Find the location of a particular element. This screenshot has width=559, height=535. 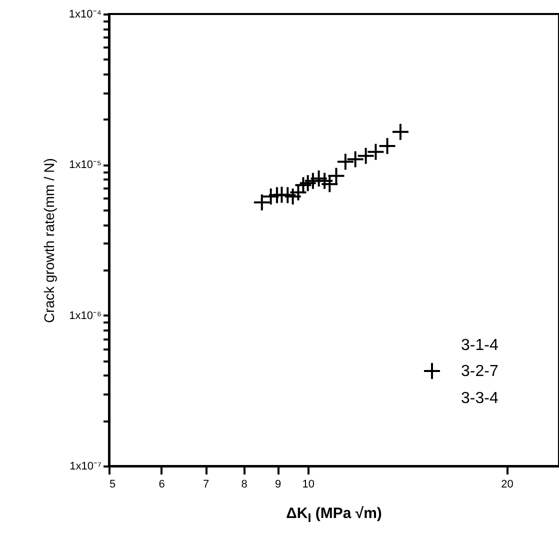

y-tick-label: 1x10⁻⁵ is located at coordinates (85, 165).